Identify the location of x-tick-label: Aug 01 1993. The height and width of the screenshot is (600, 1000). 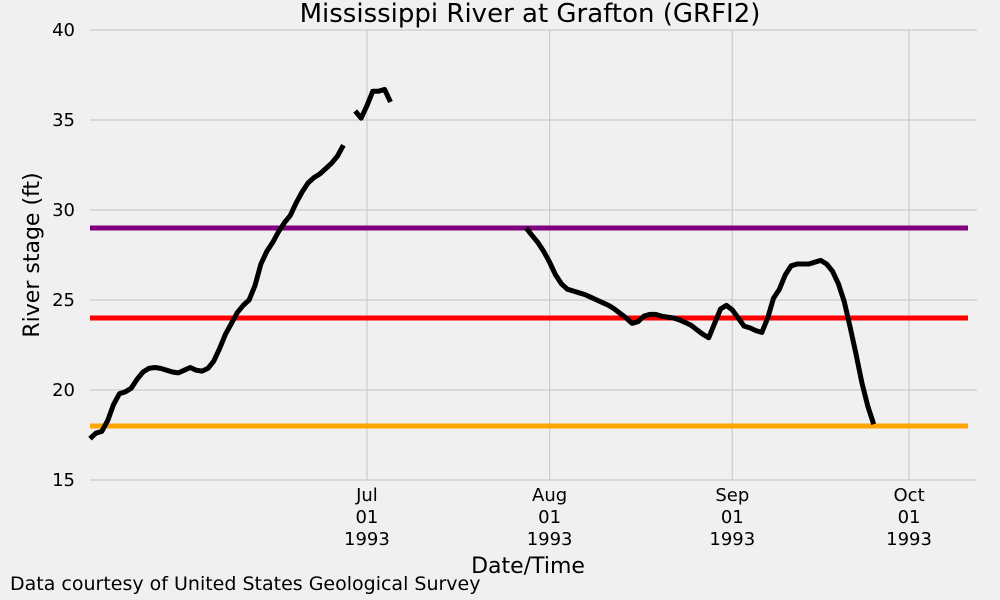
(550, 517).